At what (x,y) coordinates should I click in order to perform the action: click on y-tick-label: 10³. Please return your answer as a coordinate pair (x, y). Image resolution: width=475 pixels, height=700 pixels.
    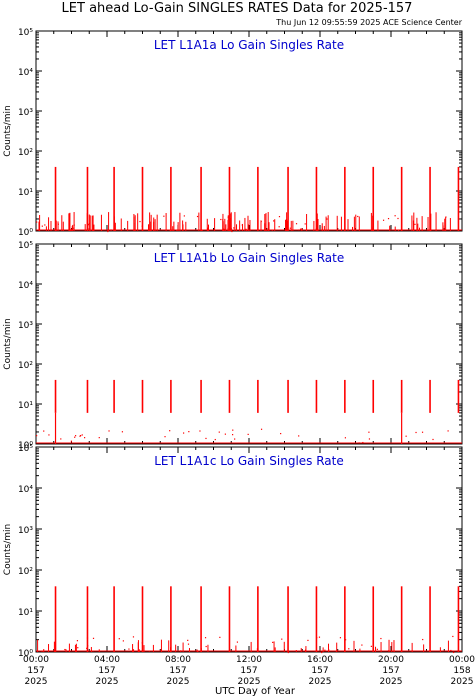
    Looking at the image, I should click on (25, 531).